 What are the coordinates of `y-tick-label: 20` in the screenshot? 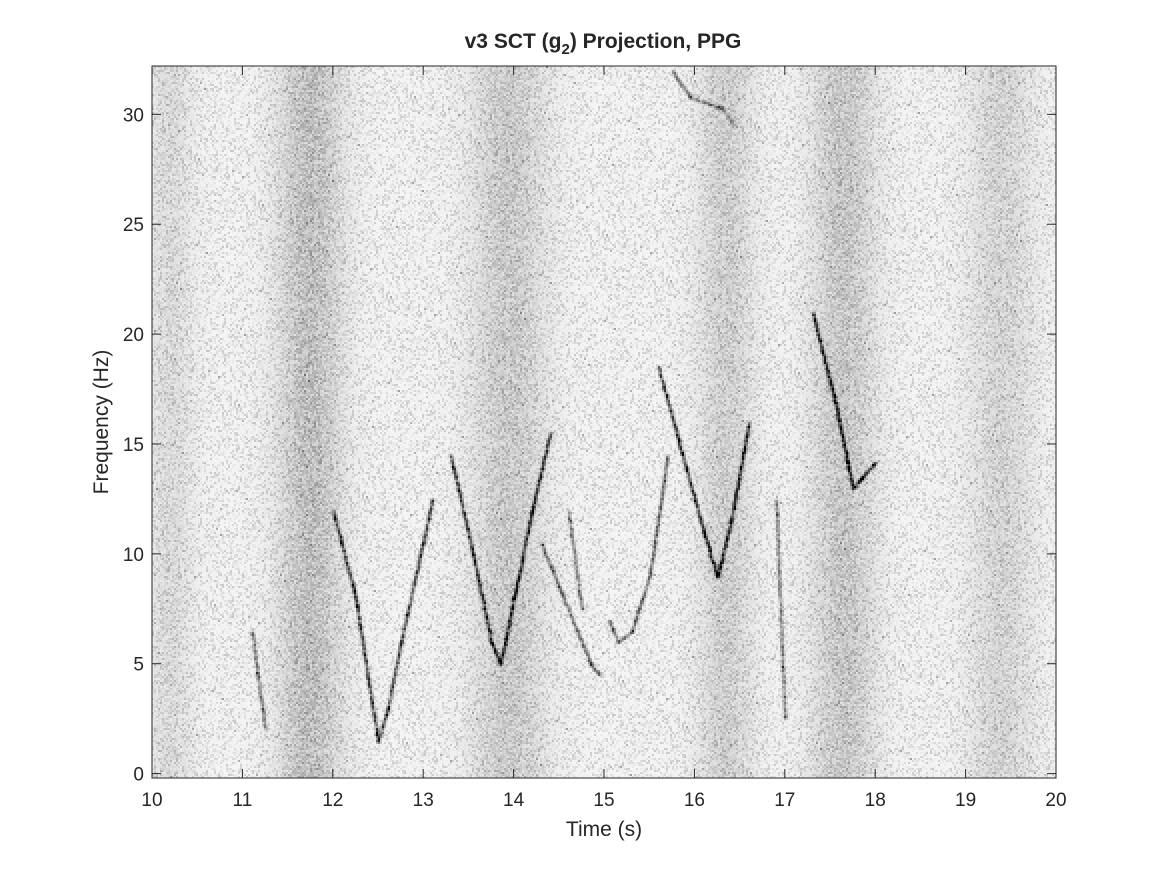 It's located at (133, 335).